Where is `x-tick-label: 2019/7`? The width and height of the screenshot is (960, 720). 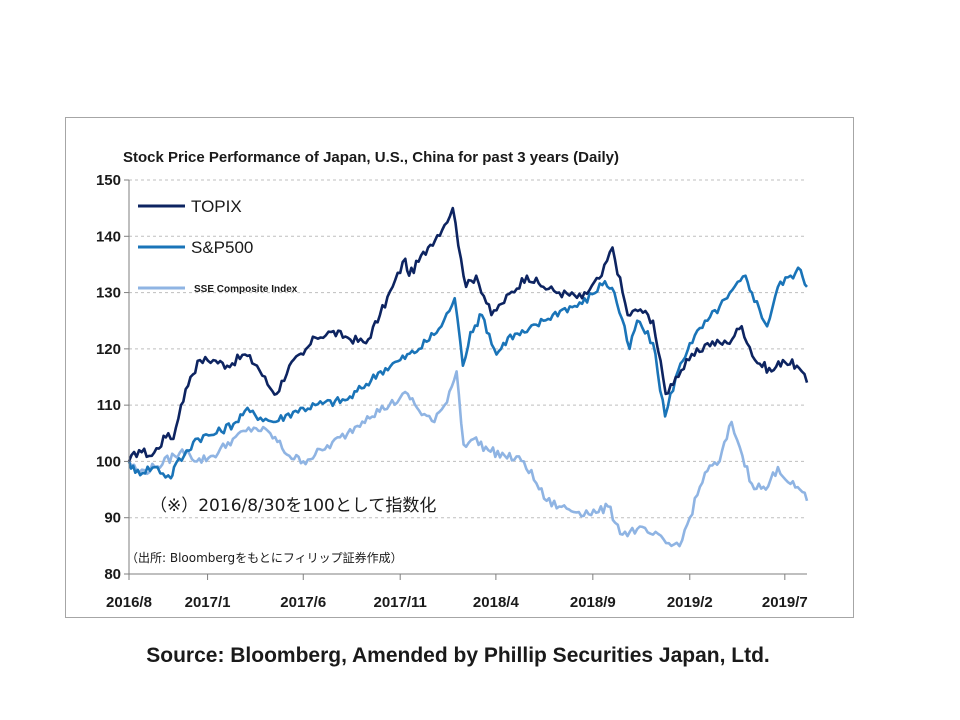
x-tick-label: 2019/7 is located at coordinates (785, 602).